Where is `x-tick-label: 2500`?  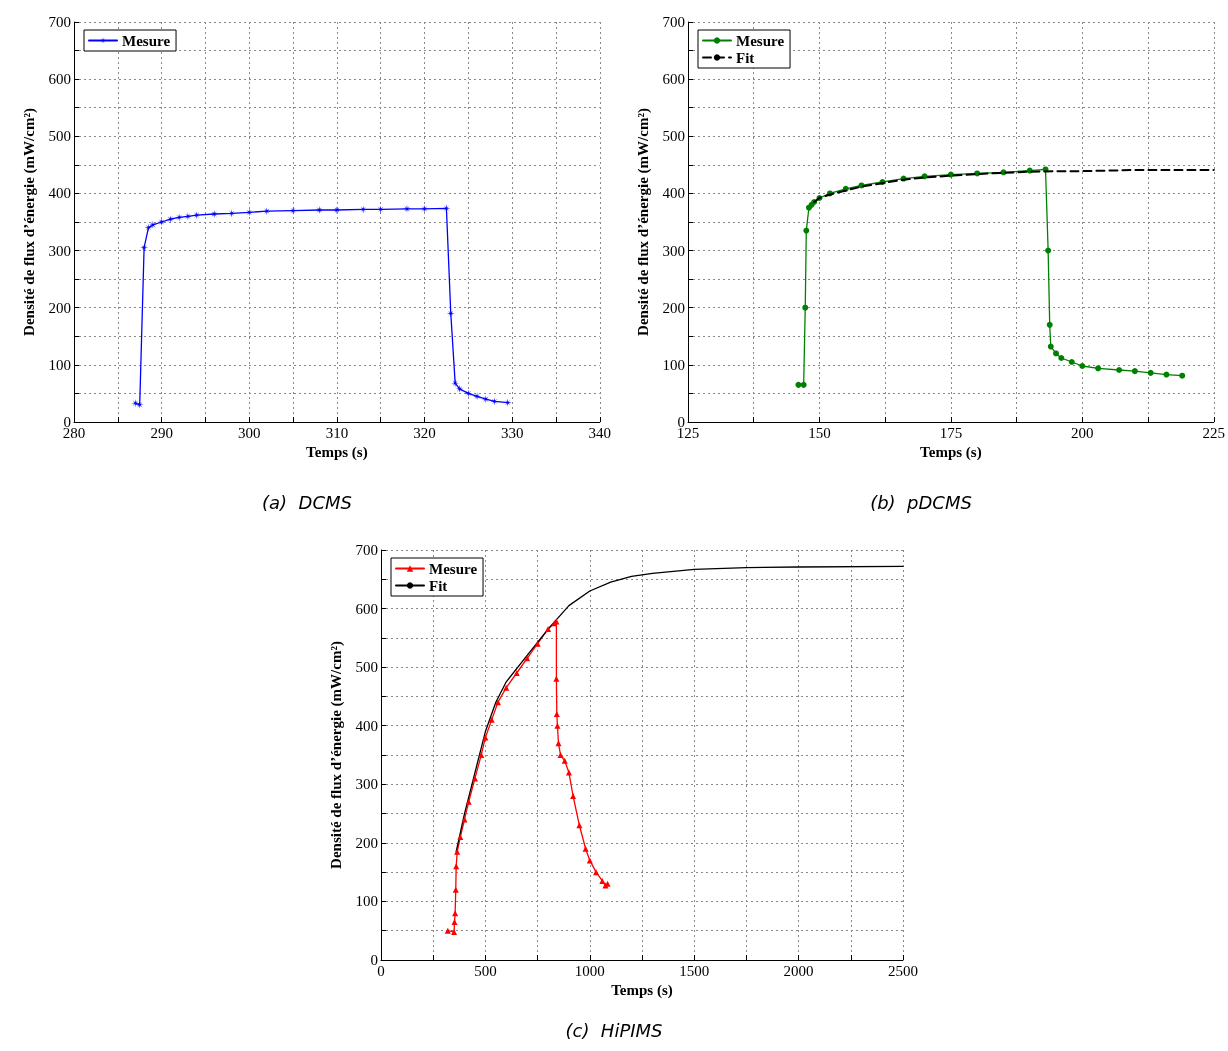
x-tick-label: 2500 is located at coordinates (903, 970).